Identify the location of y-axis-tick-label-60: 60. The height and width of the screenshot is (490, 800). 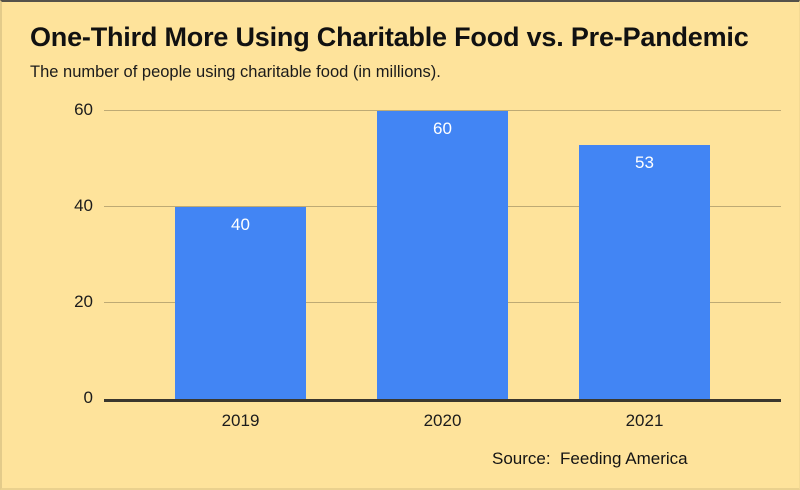
(83, 109).